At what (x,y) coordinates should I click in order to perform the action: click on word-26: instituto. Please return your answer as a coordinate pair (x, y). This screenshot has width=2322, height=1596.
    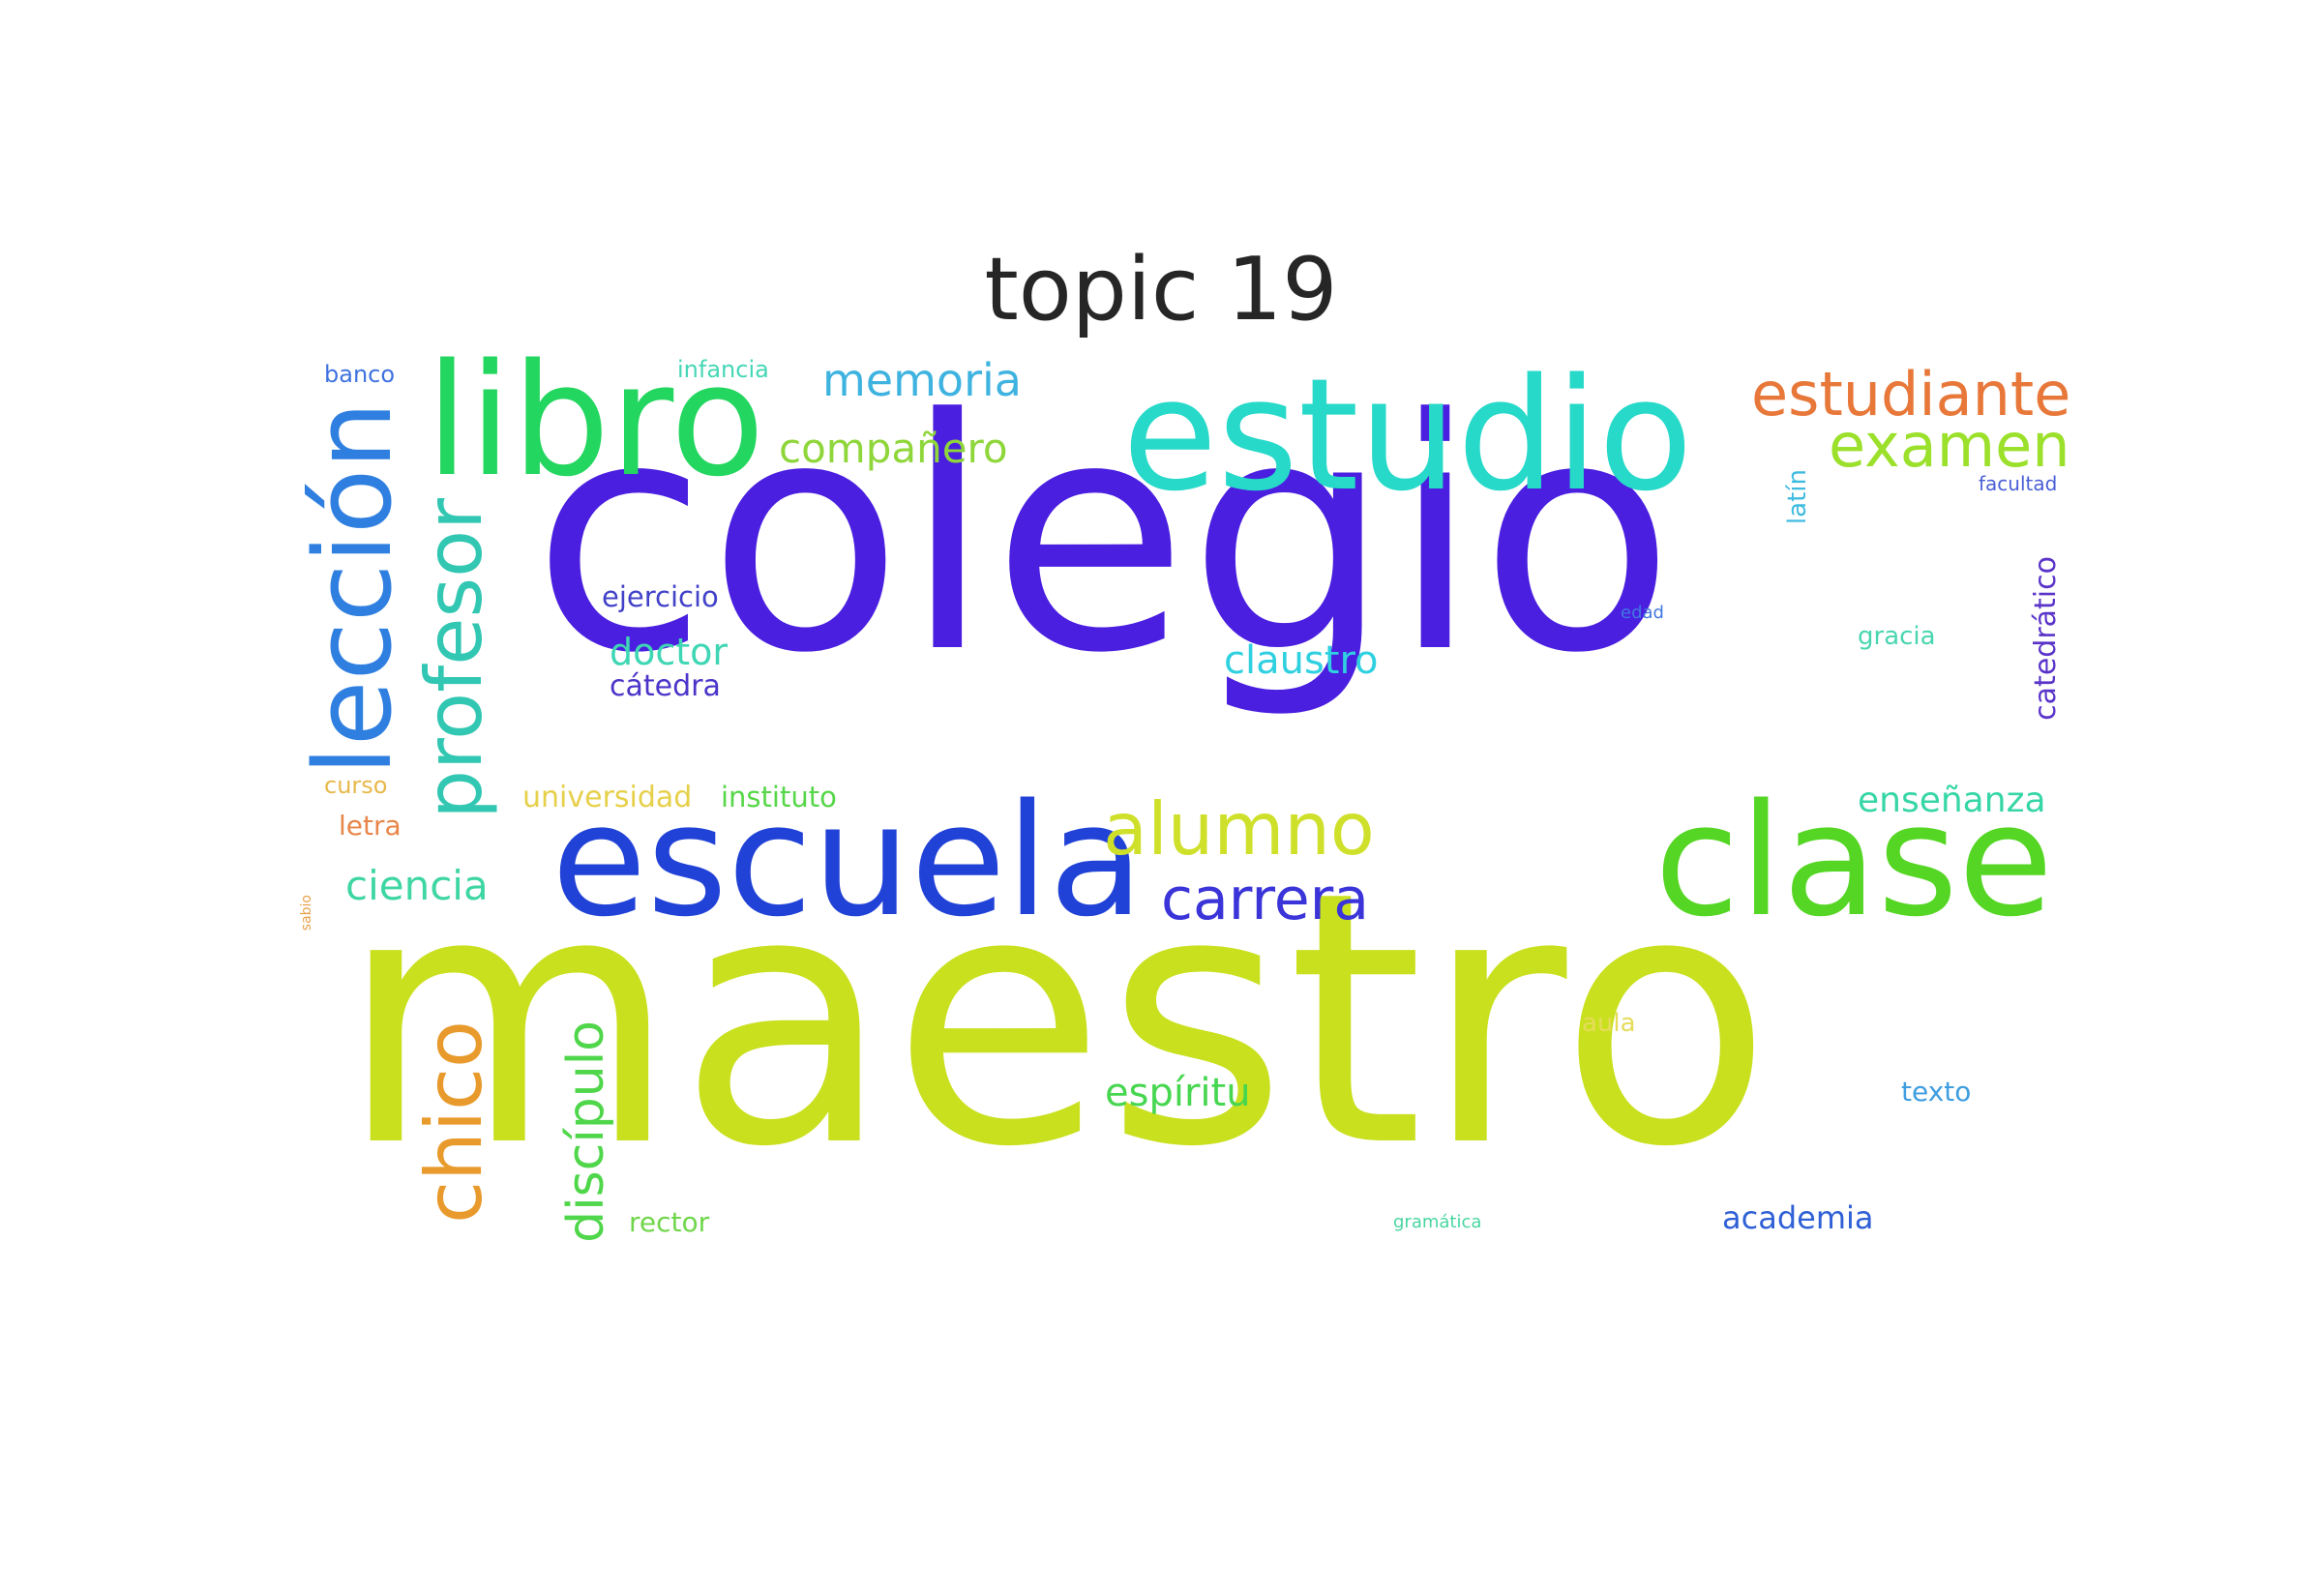
    Looking at the image, I should click on (779, 797).